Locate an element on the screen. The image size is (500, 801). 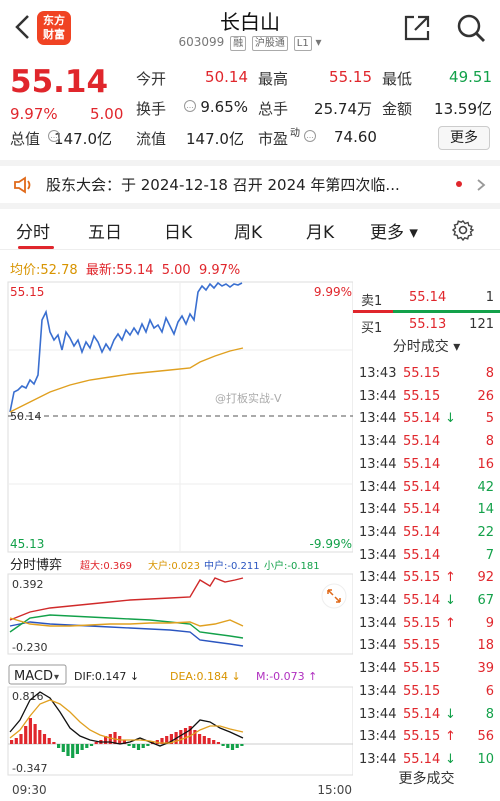
bobing-frame is located at coordinates (180, 614).